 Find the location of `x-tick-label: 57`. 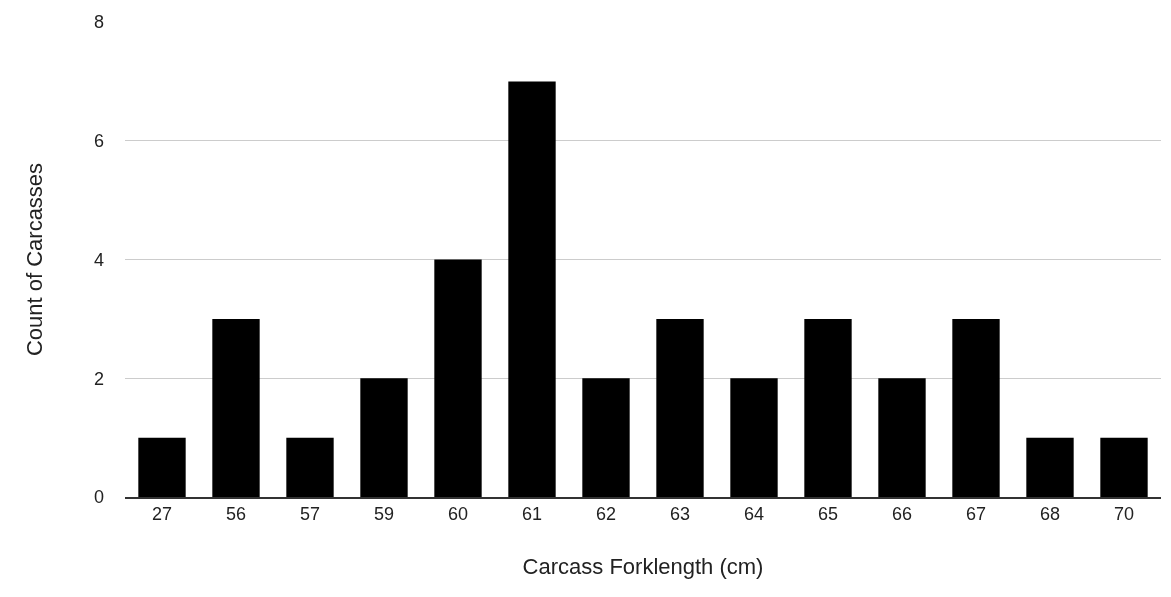

x-tick-label: 57 is located at coordinates (310, 514).